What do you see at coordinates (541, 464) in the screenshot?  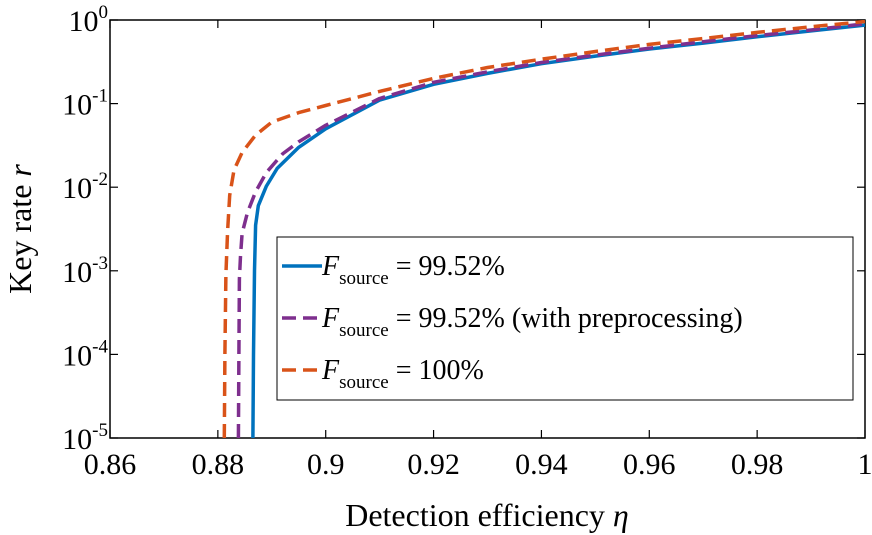 I see `x-tick-label: 0.94` at bounding box center [541, 464].